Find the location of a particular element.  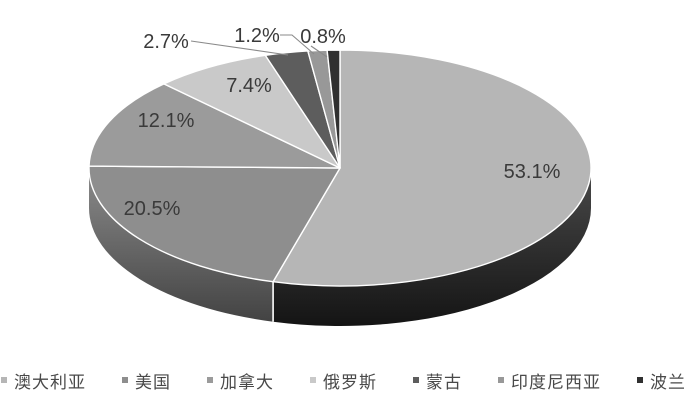

pie-data-label-5: 1.2% is located at coordinates (257, 36).